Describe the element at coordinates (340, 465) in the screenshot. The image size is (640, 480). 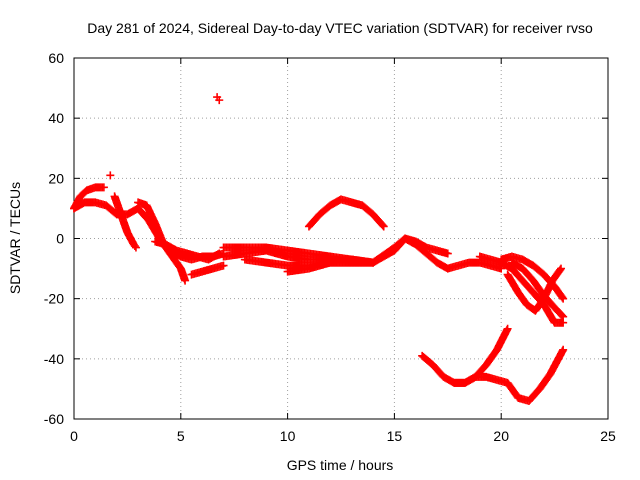
I see `x-axis-label: GPS time / hours` at that location.